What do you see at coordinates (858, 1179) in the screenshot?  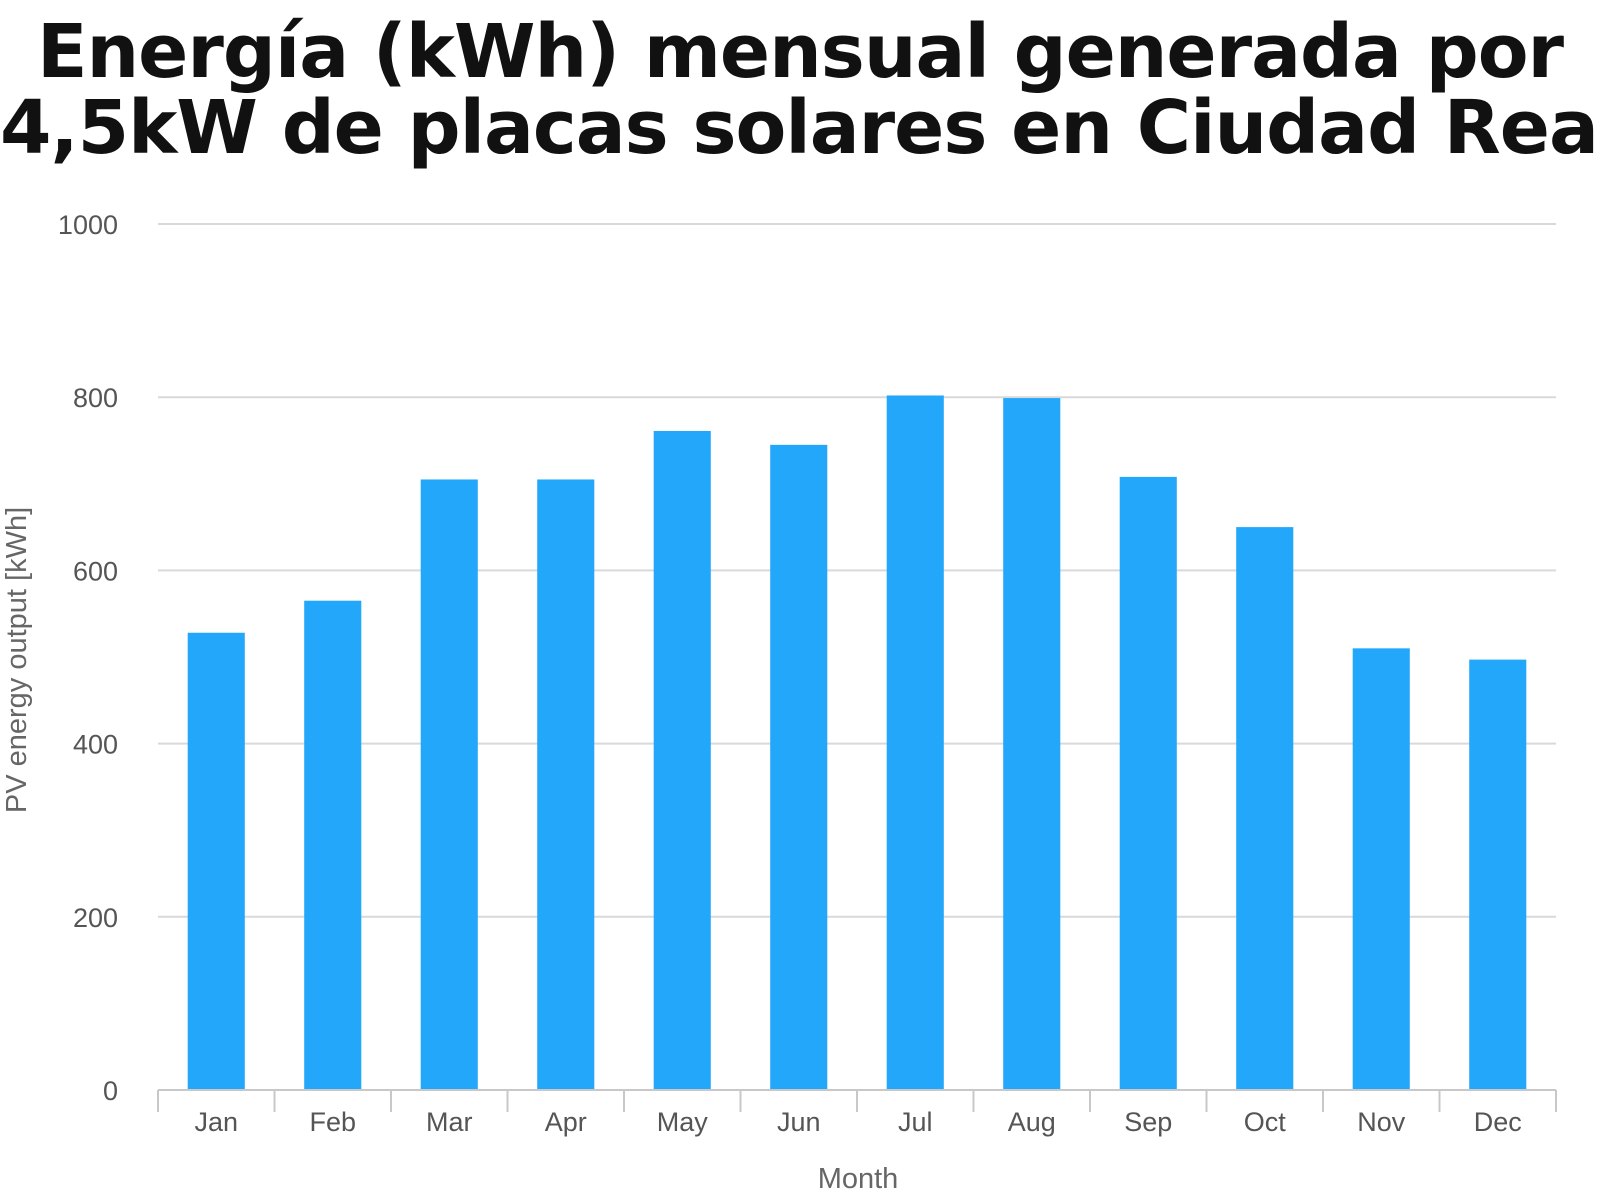 I see `x-axis-title: Month` at bounding box center [858, 1179].